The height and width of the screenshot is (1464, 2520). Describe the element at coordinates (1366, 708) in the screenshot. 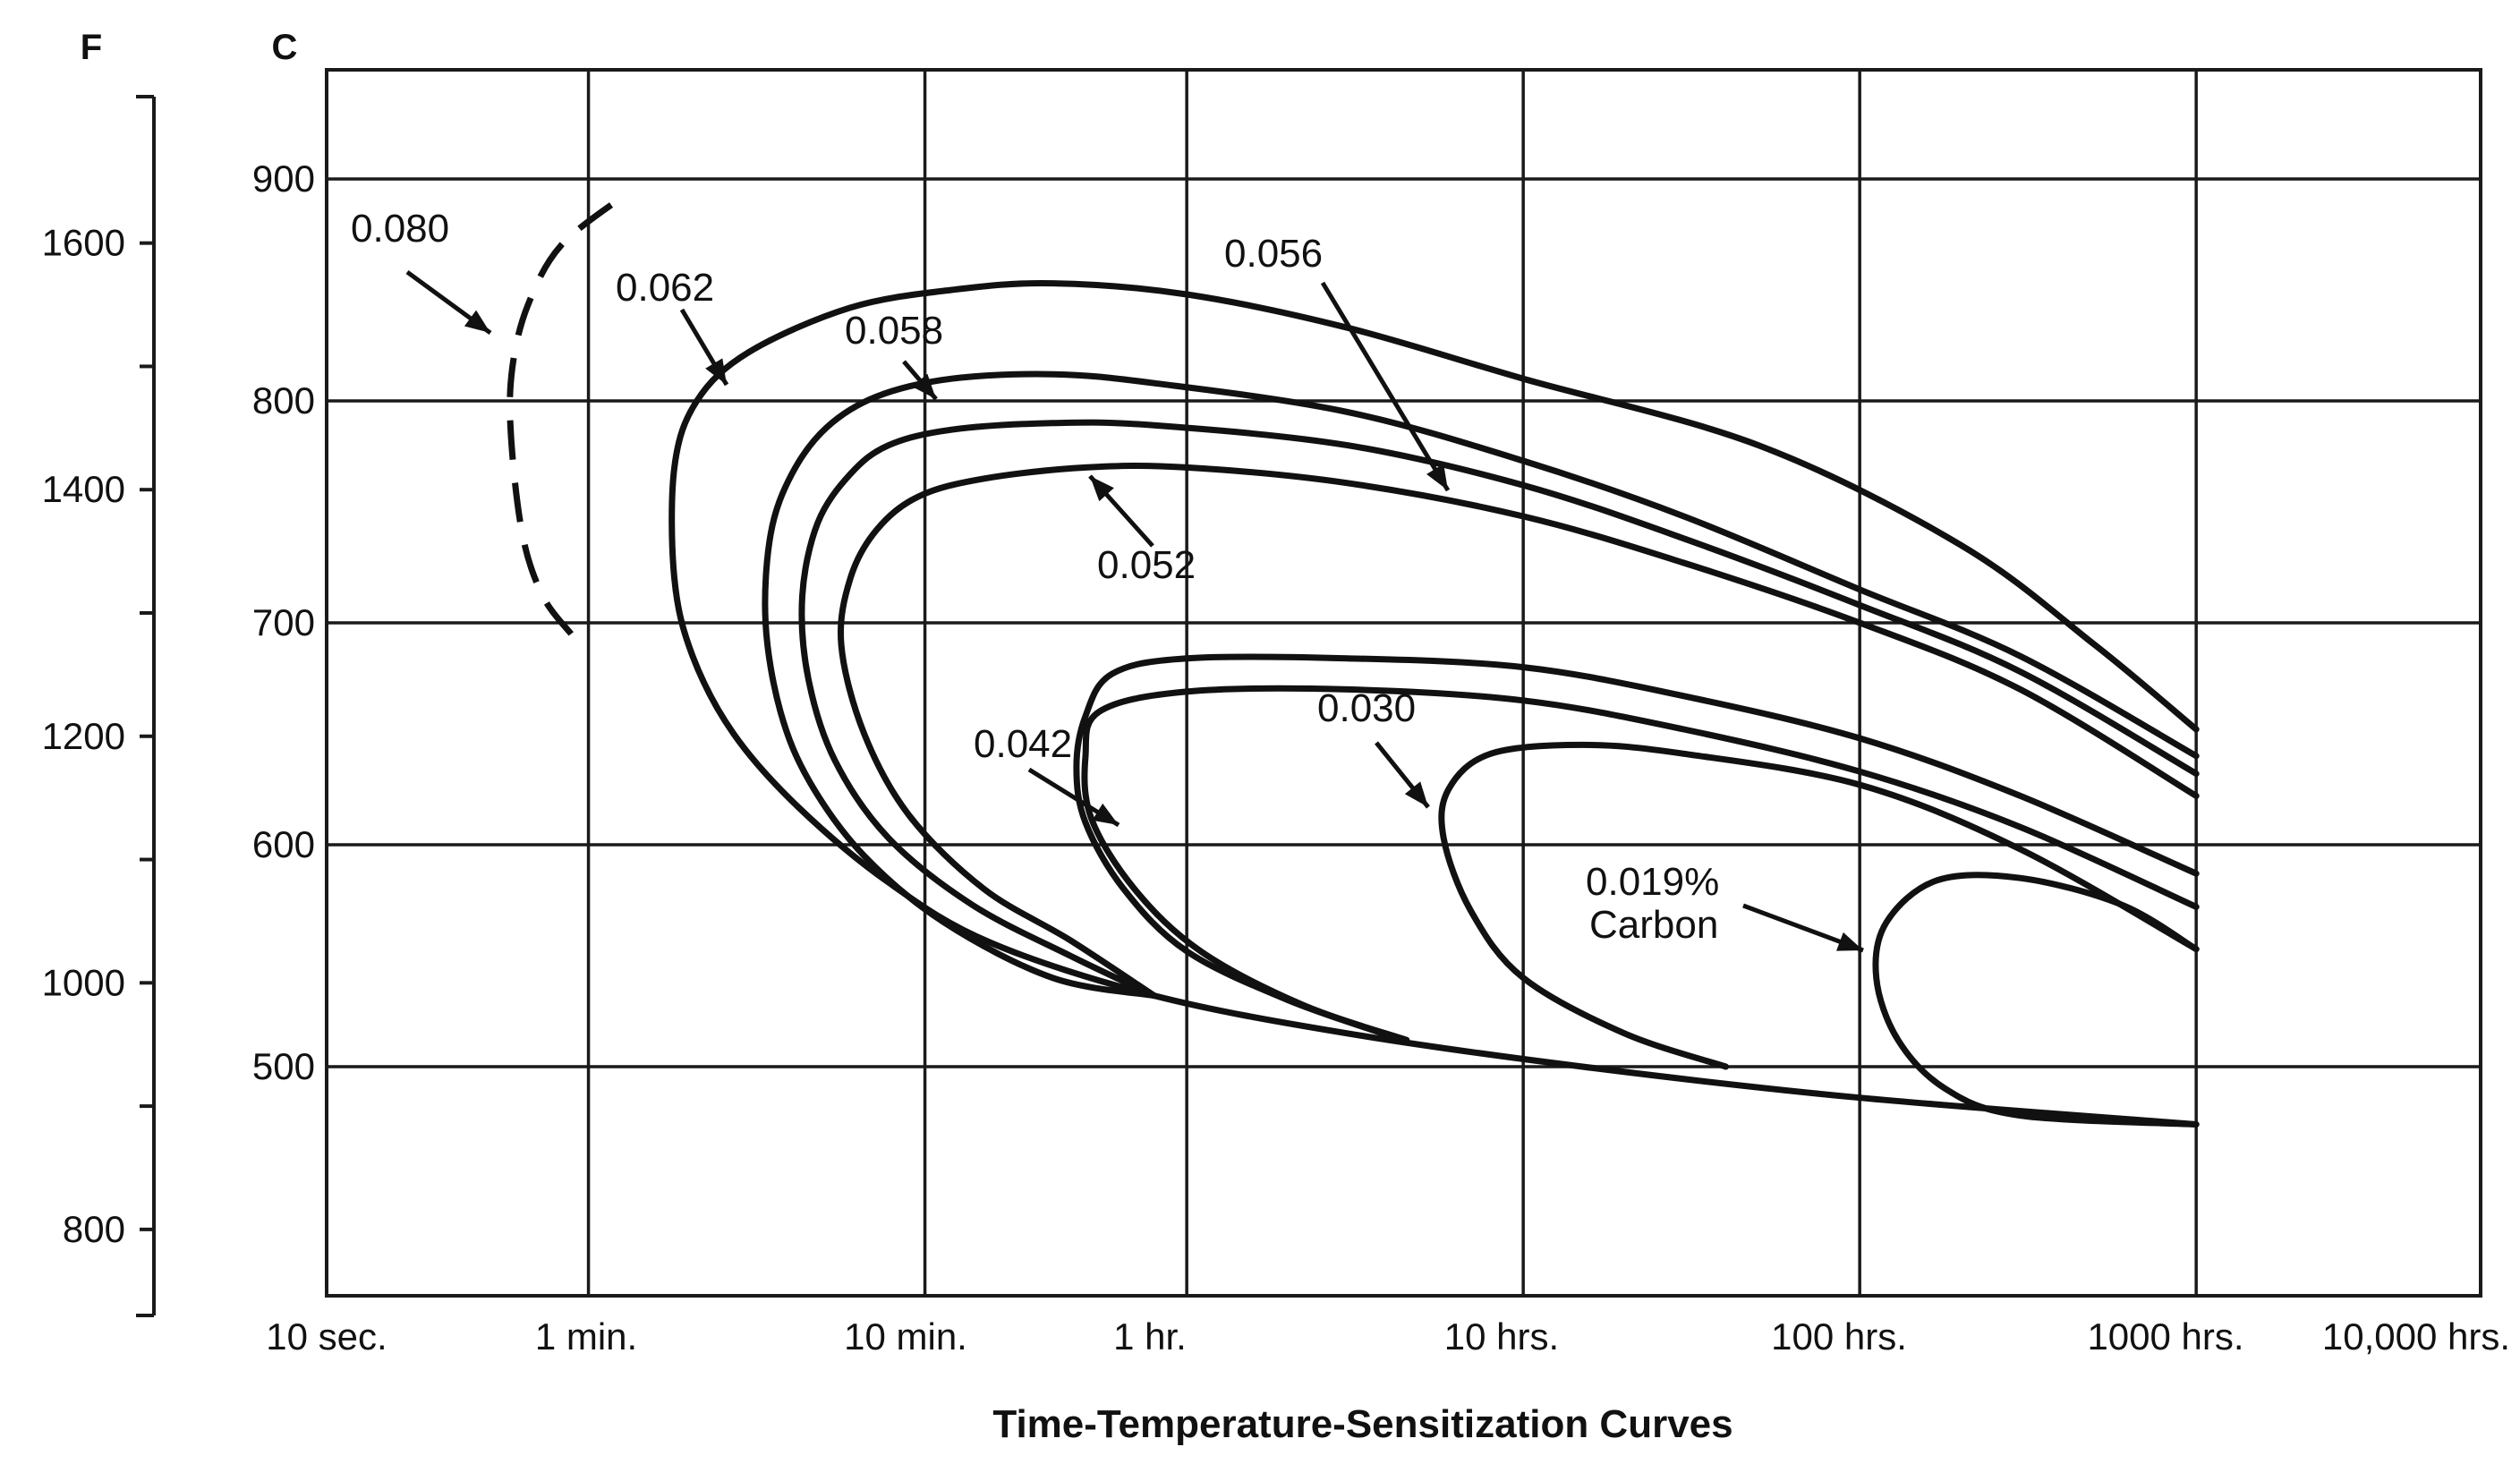

I see `label-0030: 0.030` at that location.